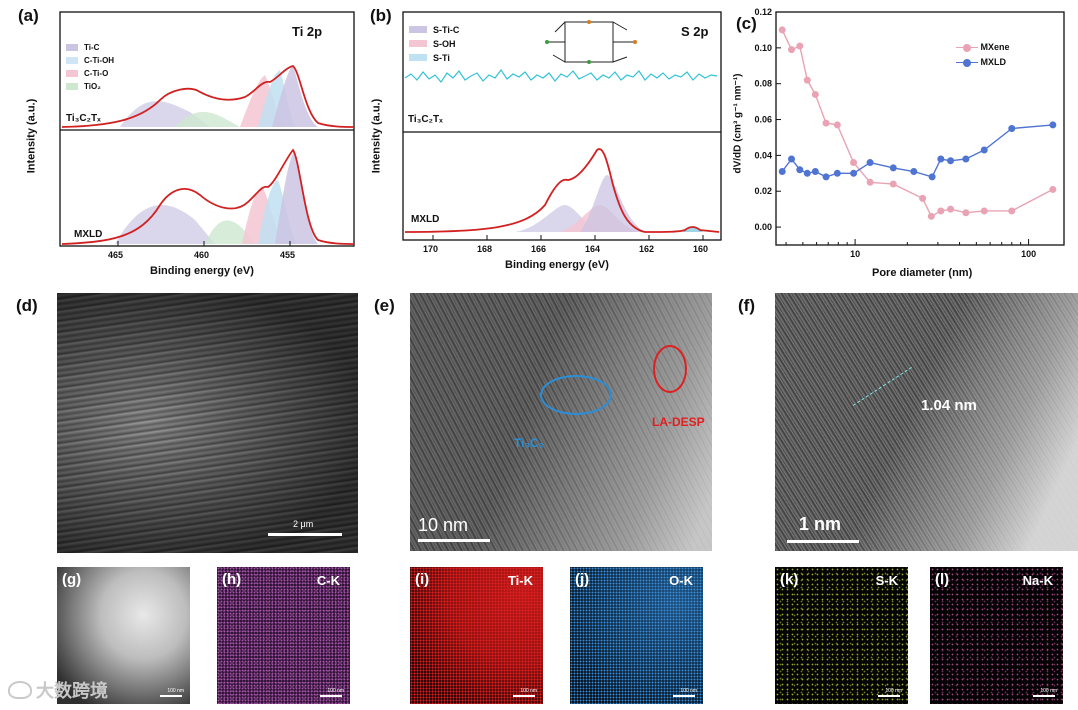 The image size is (1078, 710). What do you see at coordinates (893, 691) in the screenshot?
I see `map-k-scale: 100 nm` at bounding box center [893, 691].